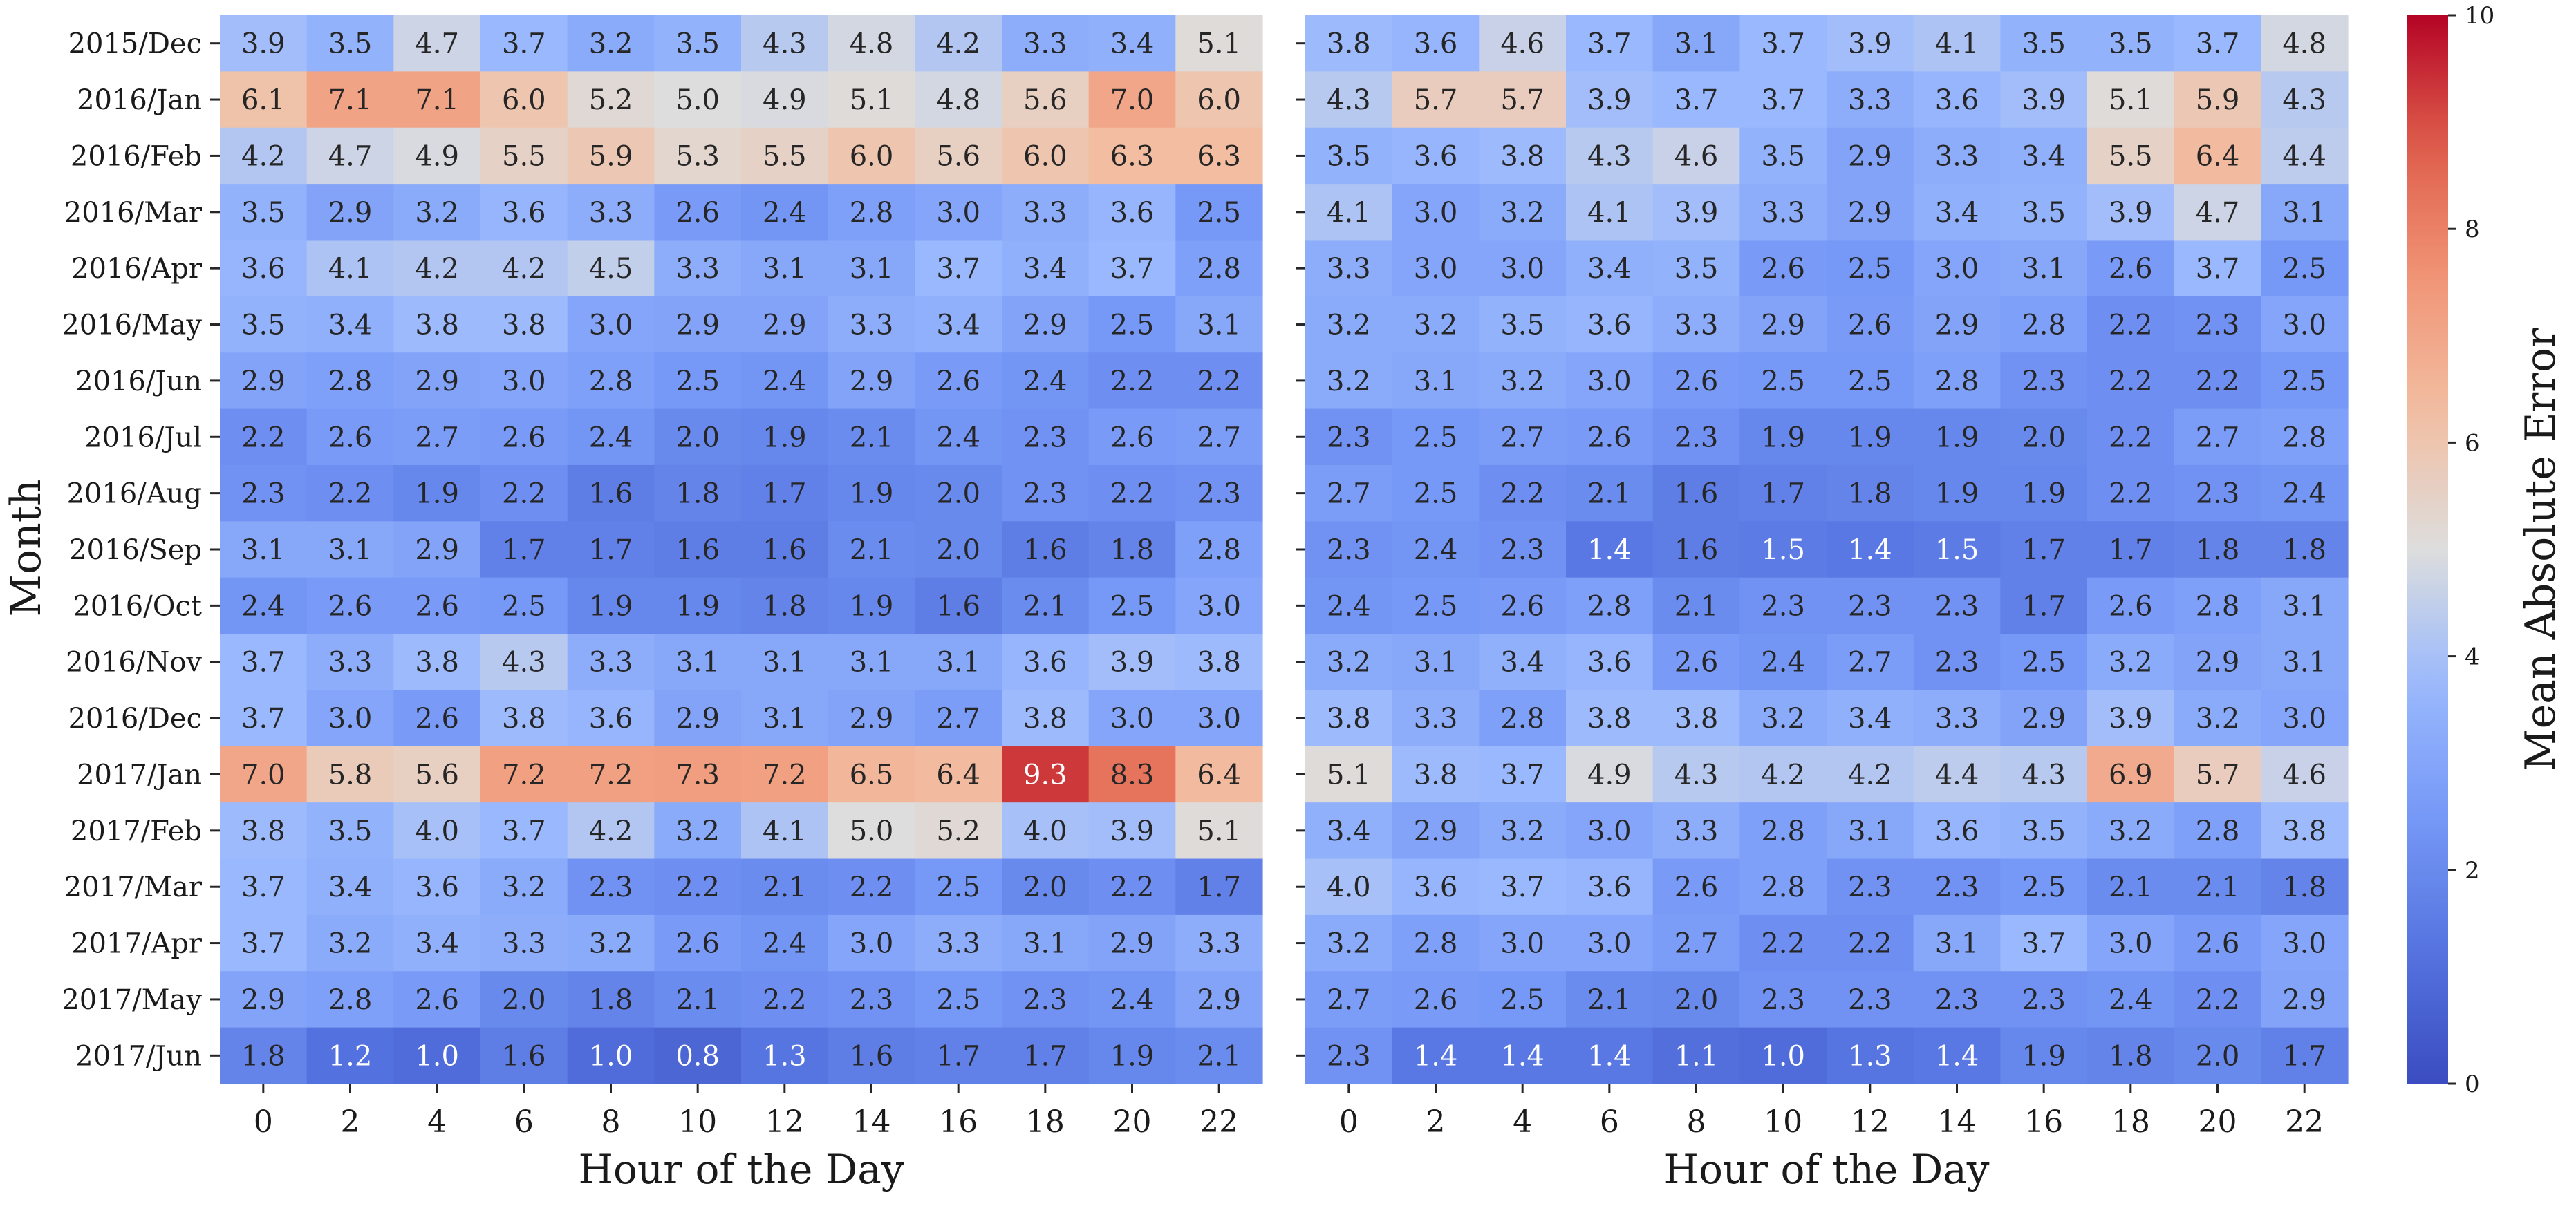  Describe the element at coordinates (1609, 944) in the screenshot. I see `cell-value-label: 3.0` at that location.